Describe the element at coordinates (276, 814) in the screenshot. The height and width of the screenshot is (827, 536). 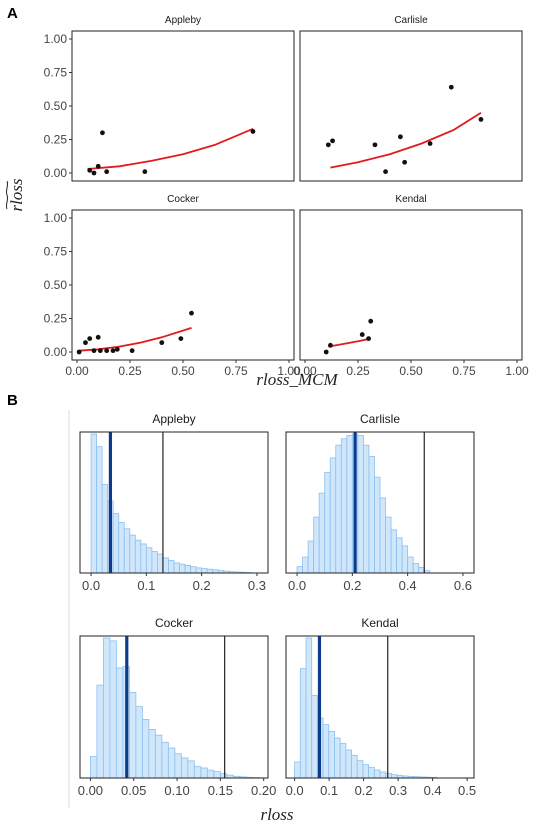
I see `x-axis-label: rloss` at that location.